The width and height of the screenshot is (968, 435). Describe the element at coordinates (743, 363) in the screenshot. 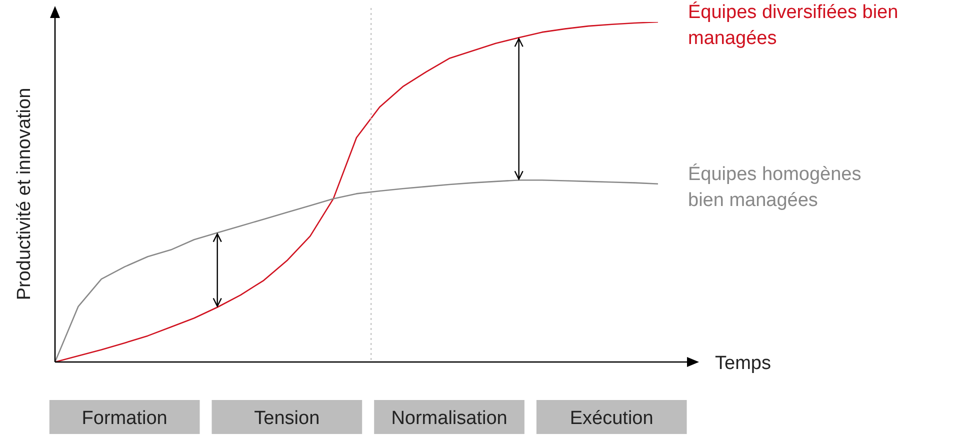

I see `x-axis-title: Temps` at that location.